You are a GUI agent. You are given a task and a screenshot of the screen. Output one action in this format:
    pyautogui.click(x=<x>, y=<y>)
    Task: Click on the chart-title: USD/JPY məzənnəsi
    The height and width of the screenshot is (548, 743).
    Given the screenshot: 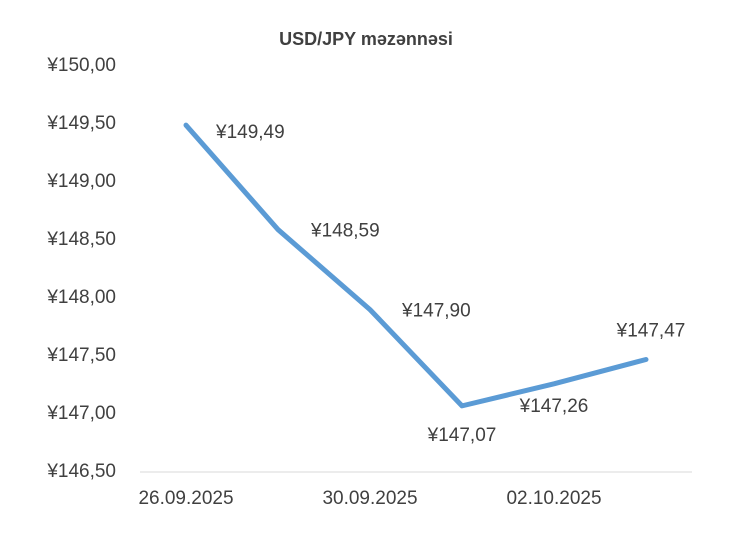 What is the action you would take?
    pyautogui.click(x=366, y=39)
    